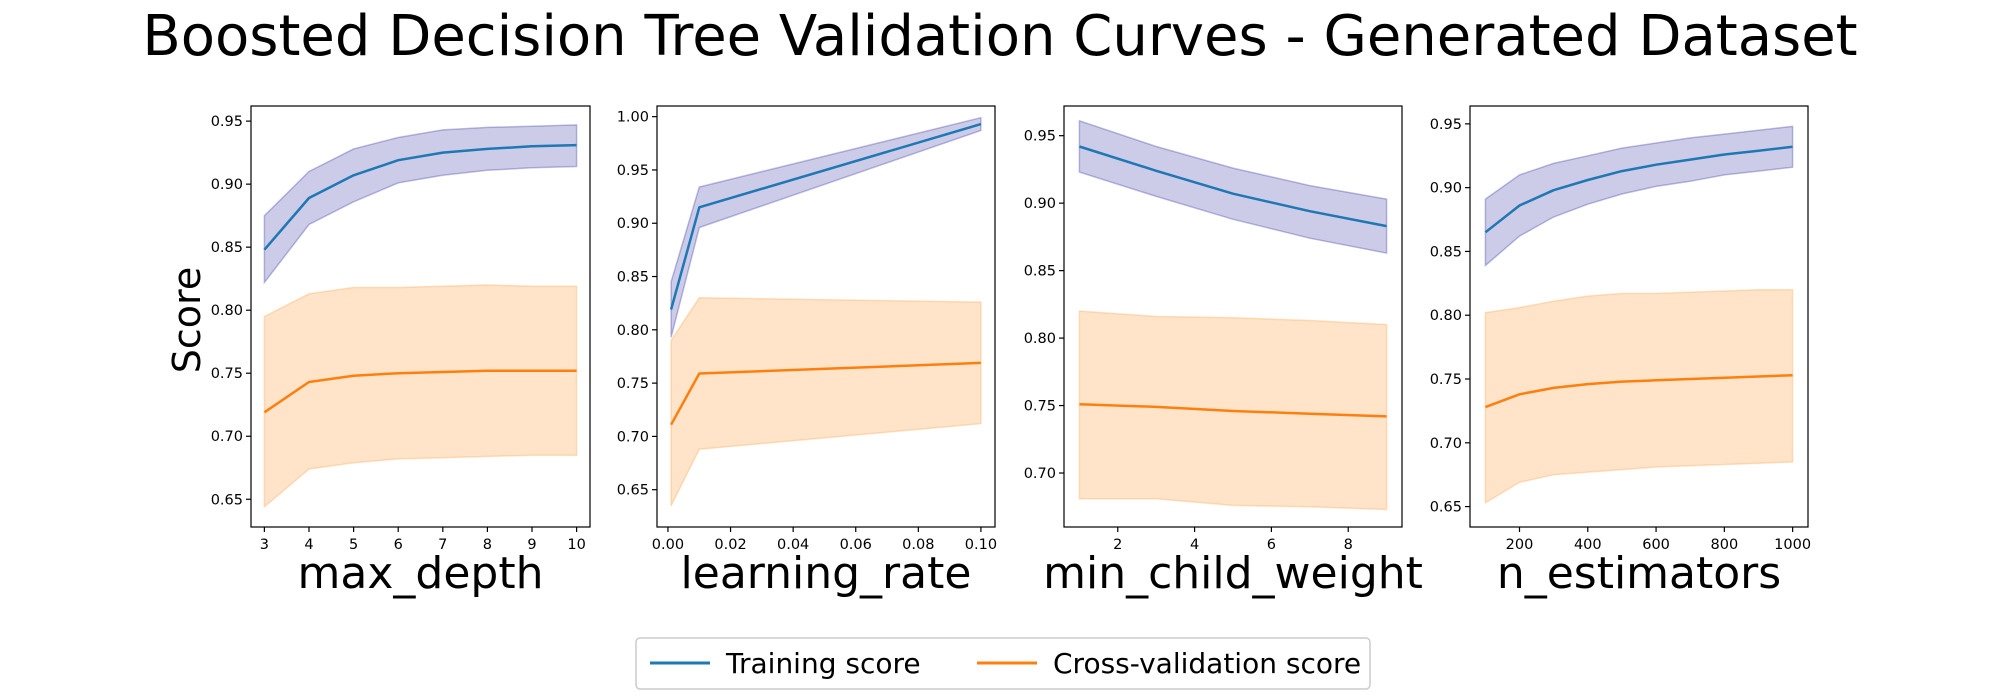 This screenshot has height=700, width=2000. Describe the element at coordinates (1117, 545) in the screenshot. I see `x-tick-label: 2` at that location.